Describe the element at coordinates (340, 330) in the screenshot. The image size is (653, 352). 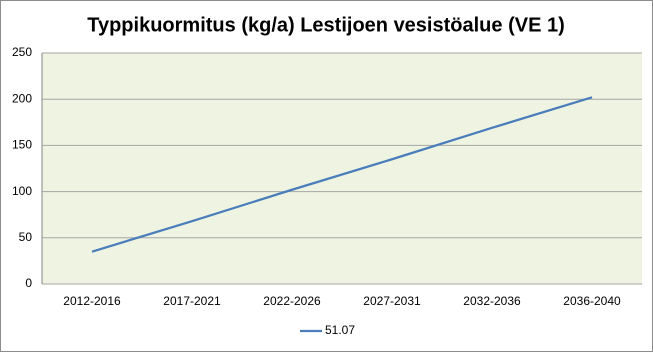
I see `legend-label: 51.07` at that location.